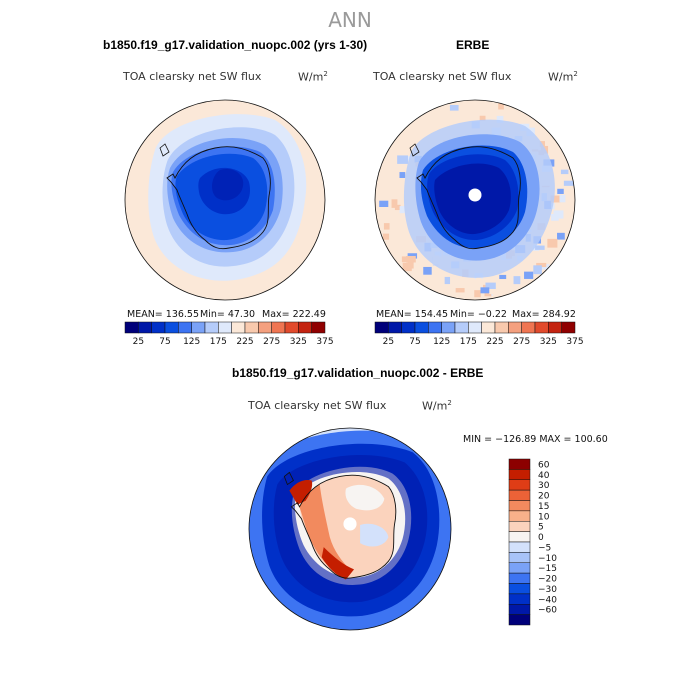 This screenshot has width=700, height=700. Describe the element at coordinates (244, 342) in the screenshot. I see `panel-1-colorbar-tick-label: 225` at that location.